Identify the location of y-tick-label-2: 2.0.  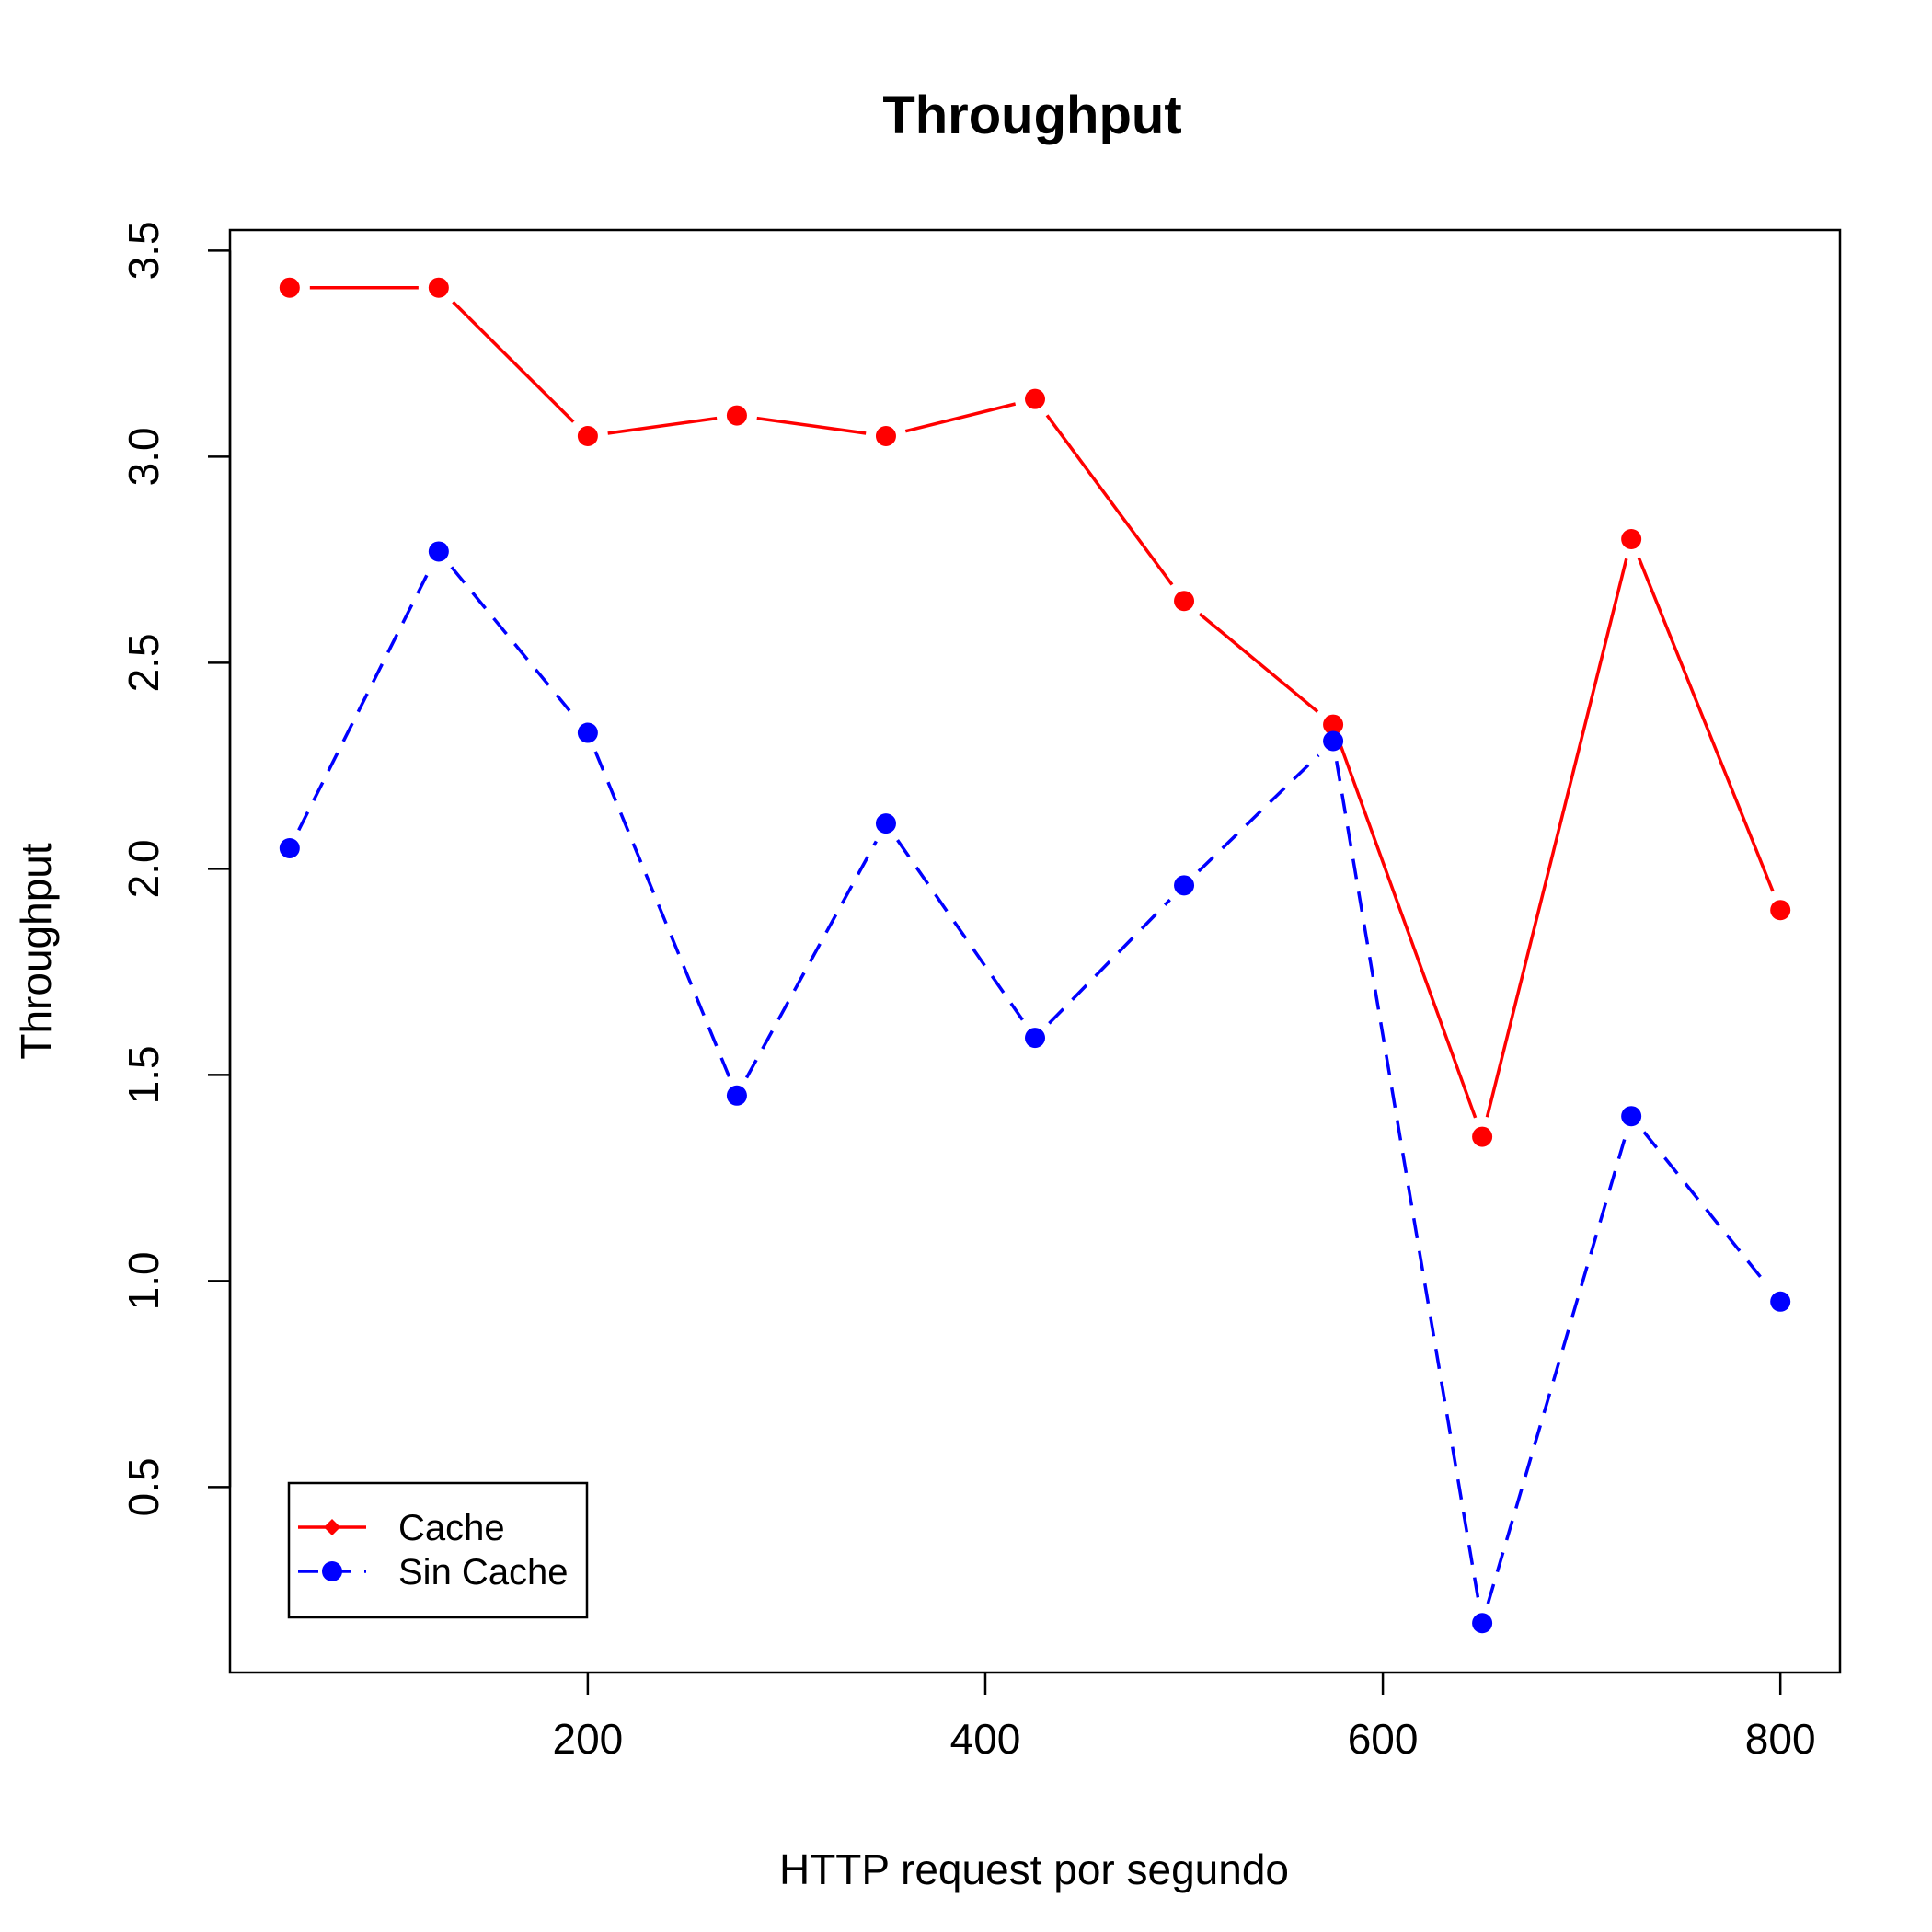
(143, 868).